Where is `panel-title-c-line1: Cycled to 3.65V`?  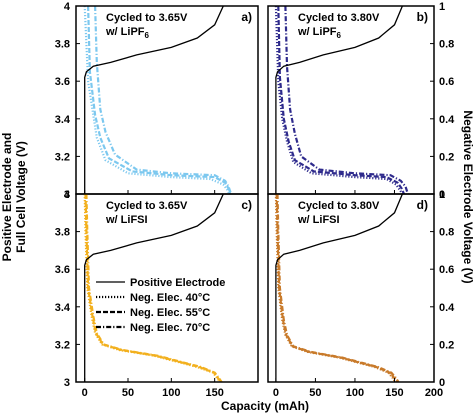
panel-title-c-line1: Cycled to 3.65V is located at coordinates (147, 206).